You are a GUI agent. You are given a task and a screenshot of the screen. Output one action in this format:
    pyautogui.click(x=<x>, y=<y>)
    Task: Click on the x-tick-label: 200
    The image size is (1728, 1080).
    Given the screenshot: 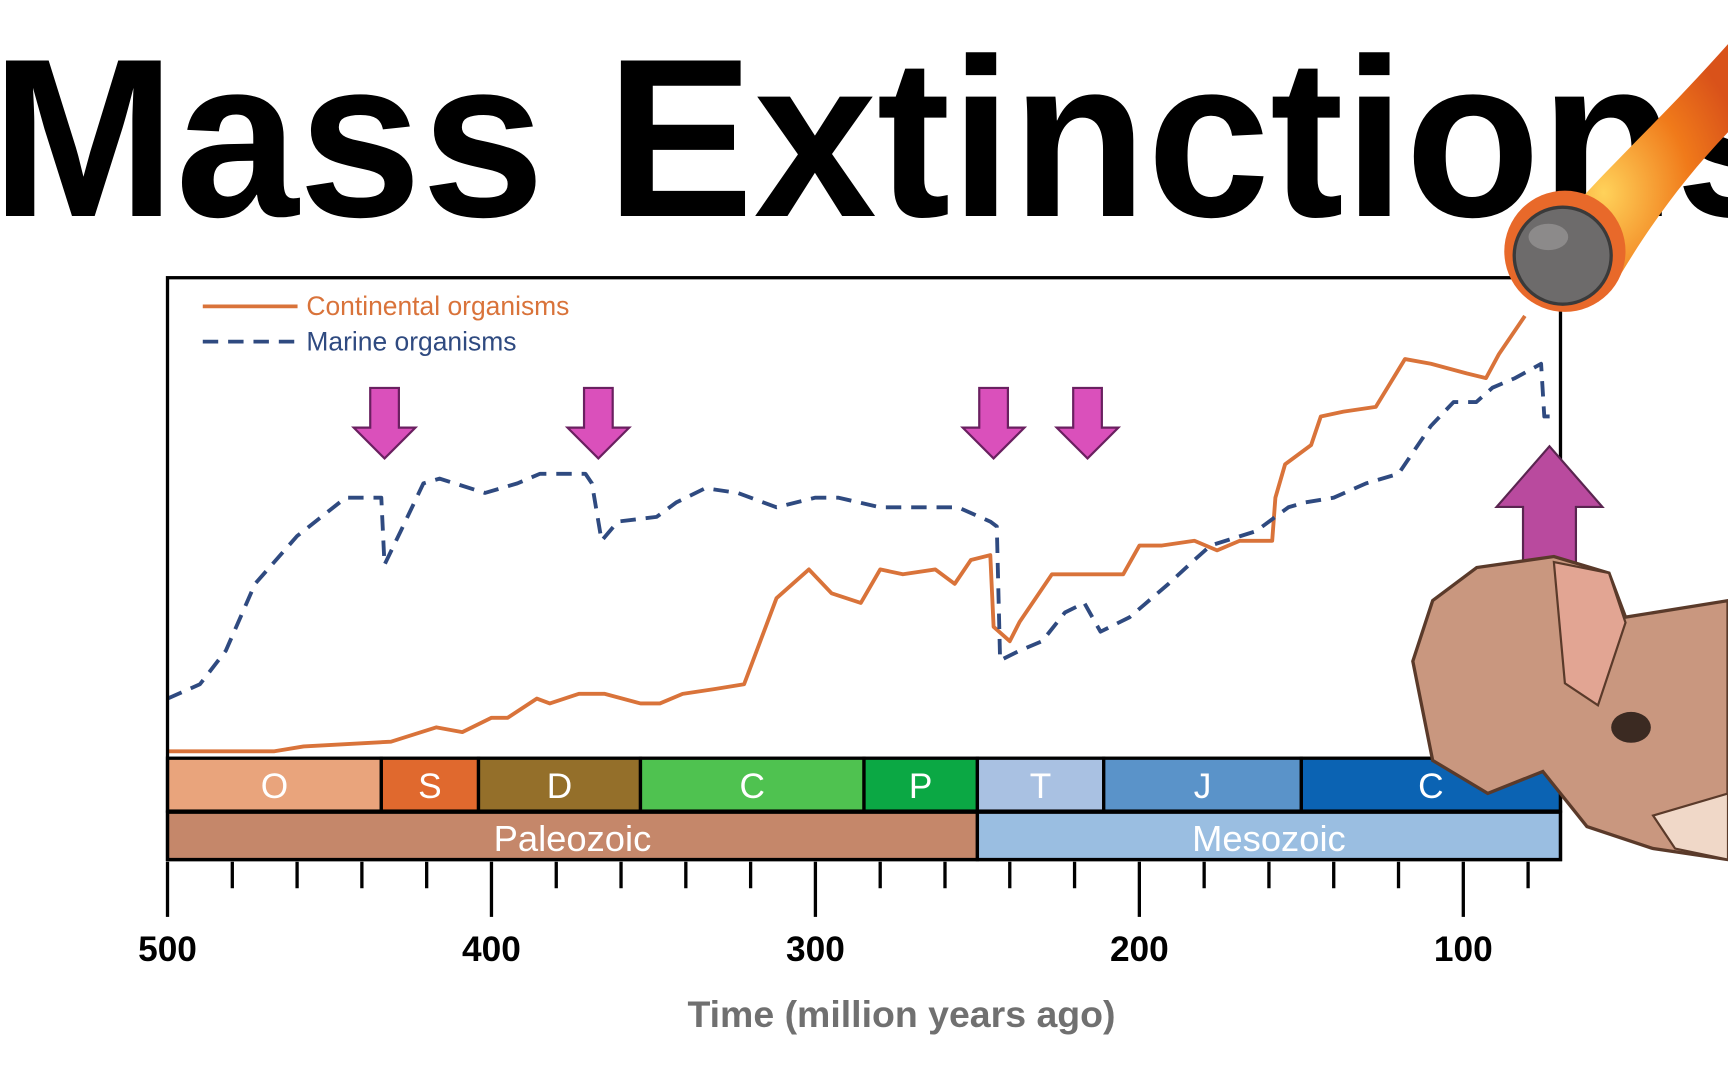 What is the action you would take?
    pyautogui.click(x=1139, y=949)
    